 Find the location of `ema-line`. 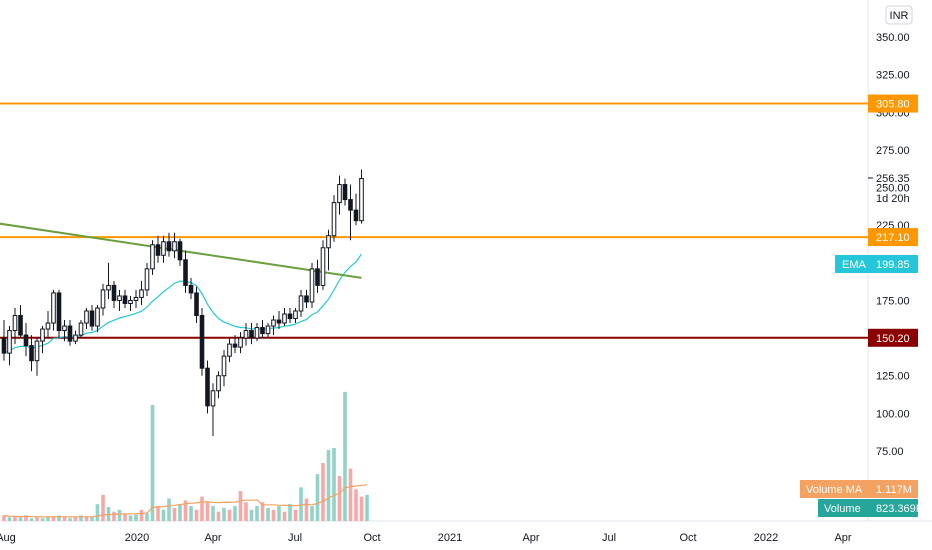

ema-line is located at coordinates (182, 303).